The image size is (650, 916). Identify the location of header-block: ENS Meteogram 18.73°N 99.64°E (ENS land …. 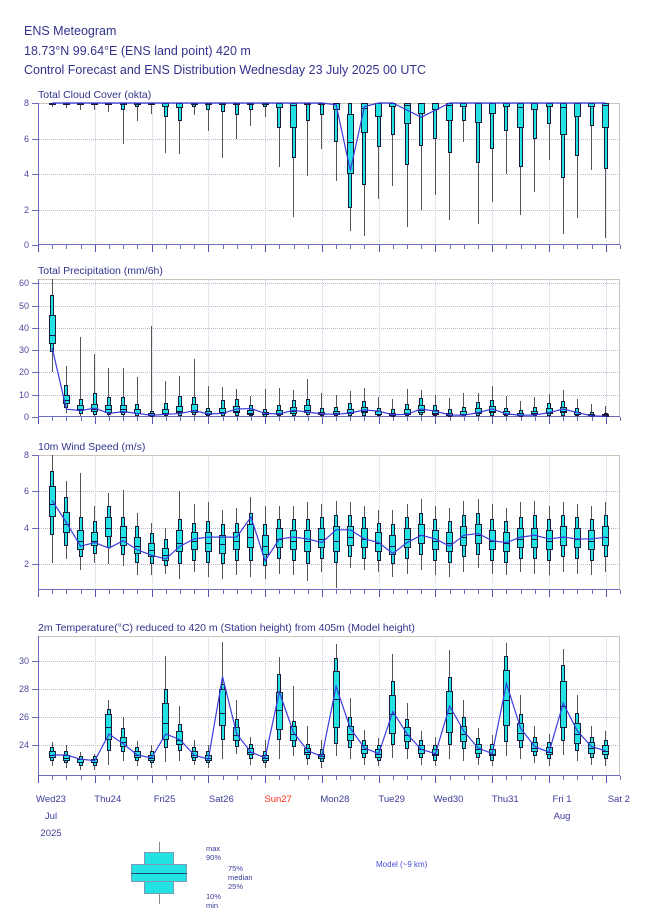
(329, 51).